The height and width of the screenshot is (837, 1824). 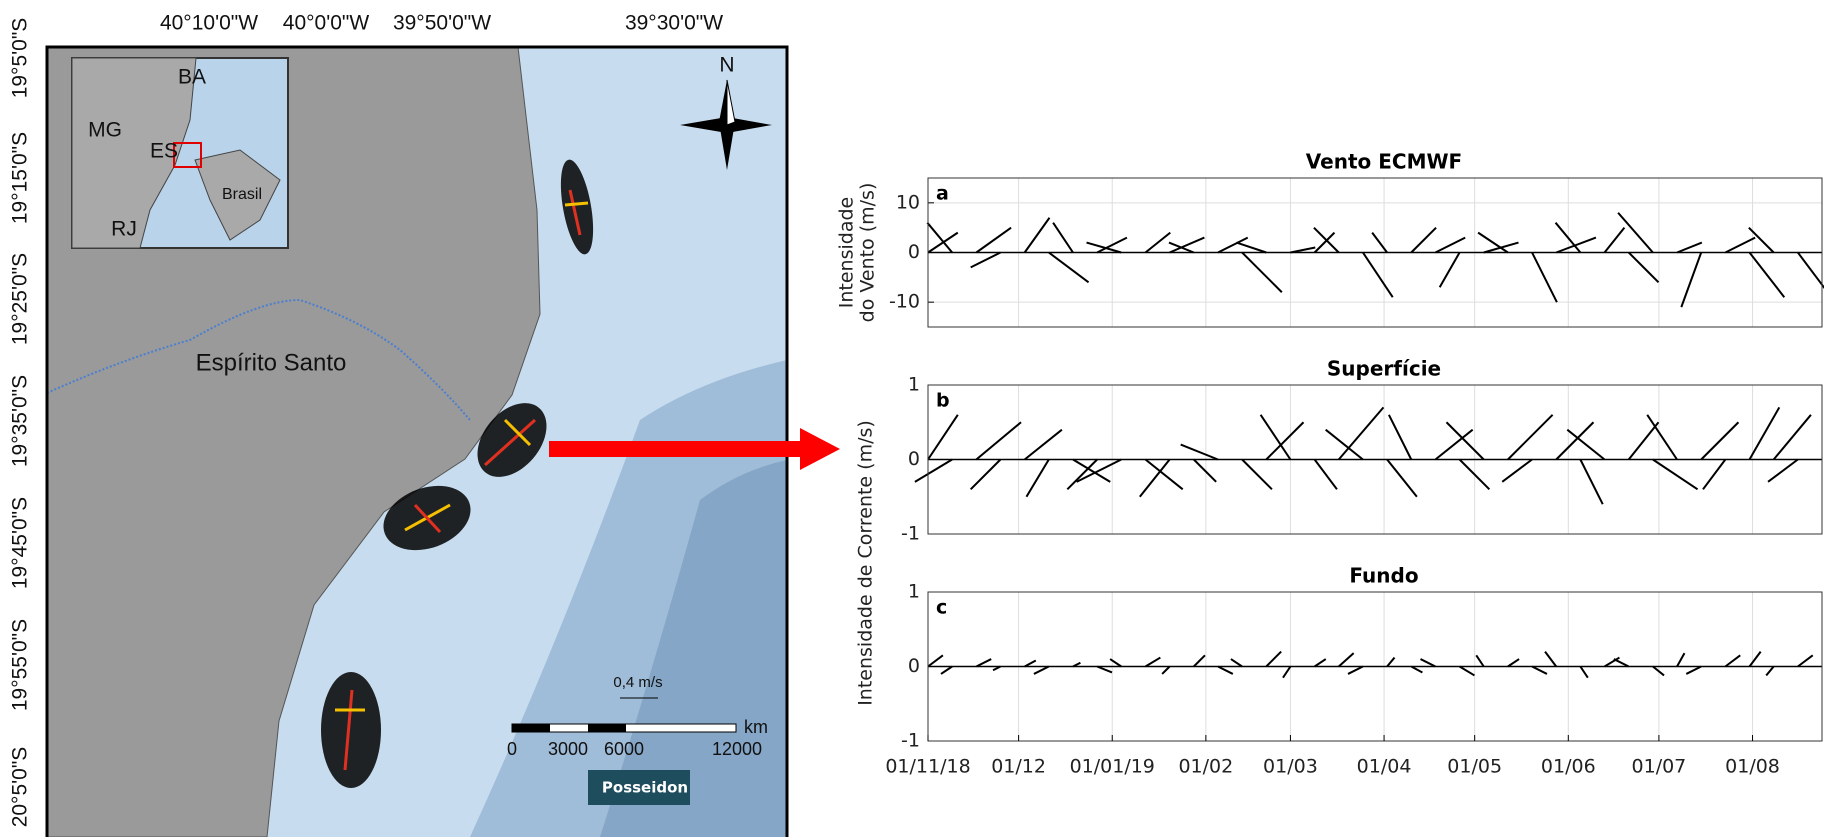 I want to click on panel-label: b, so click(x=943, y=401).